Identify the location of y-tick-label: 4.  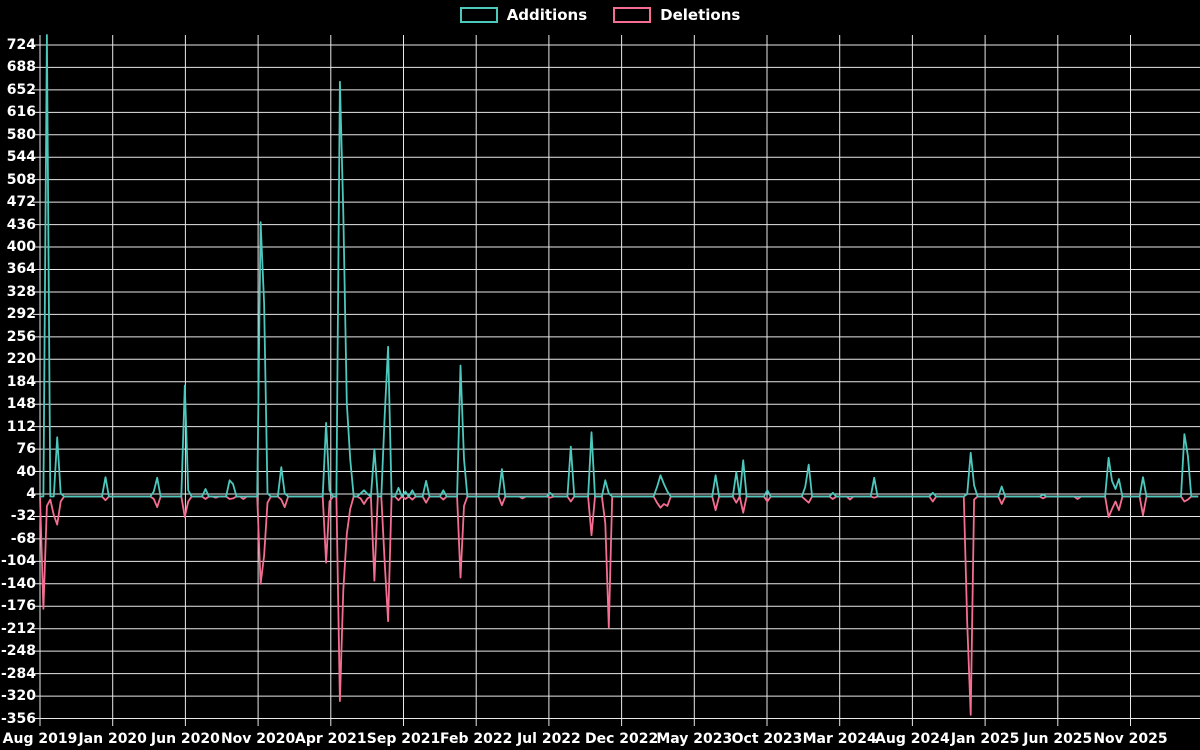
(31, 494).